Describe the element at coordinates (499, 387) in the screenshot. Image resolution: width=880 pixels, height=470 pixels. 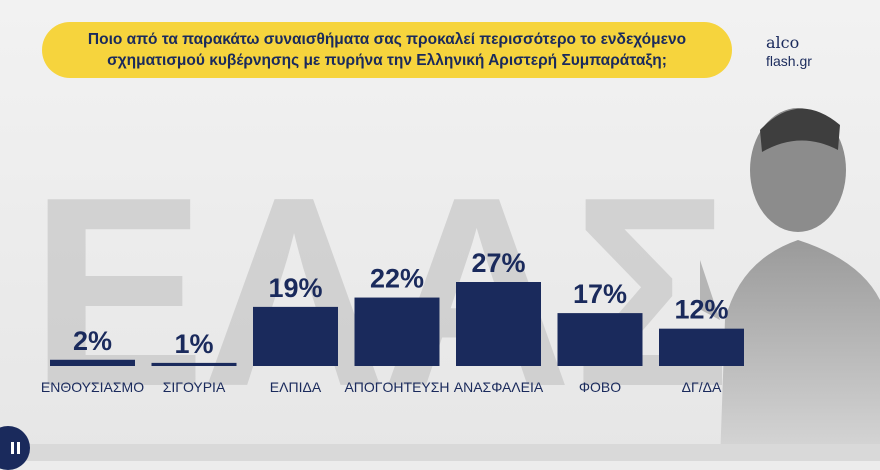
I see `category-label-4: ΑΝΑΣΦΑΛΕΙΑ` at that location.